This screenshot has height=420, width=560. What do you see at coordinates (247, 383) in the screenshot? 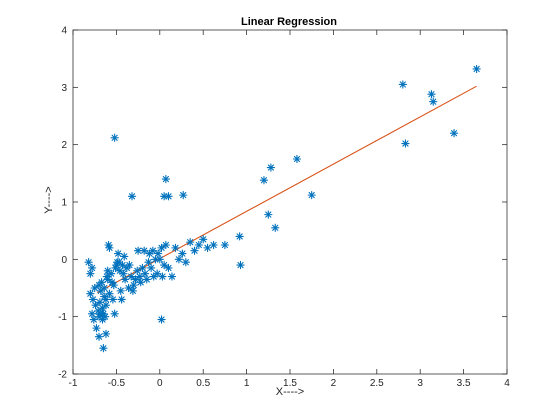
I see `x-tick-label: 1` at bounding box center [247, 383].